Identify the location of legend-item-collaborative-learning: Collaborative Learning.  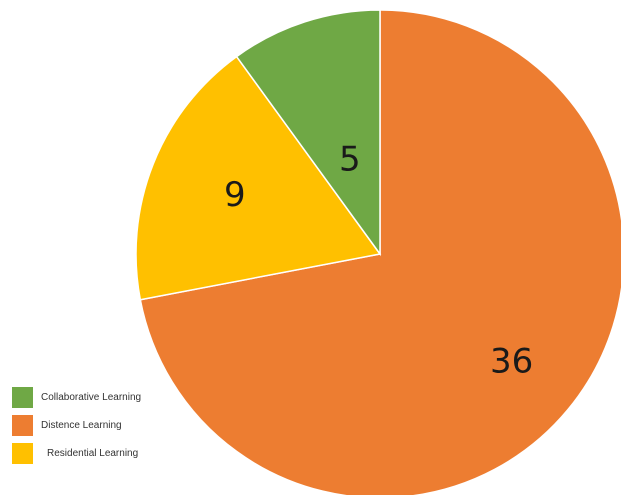
(76, 397).